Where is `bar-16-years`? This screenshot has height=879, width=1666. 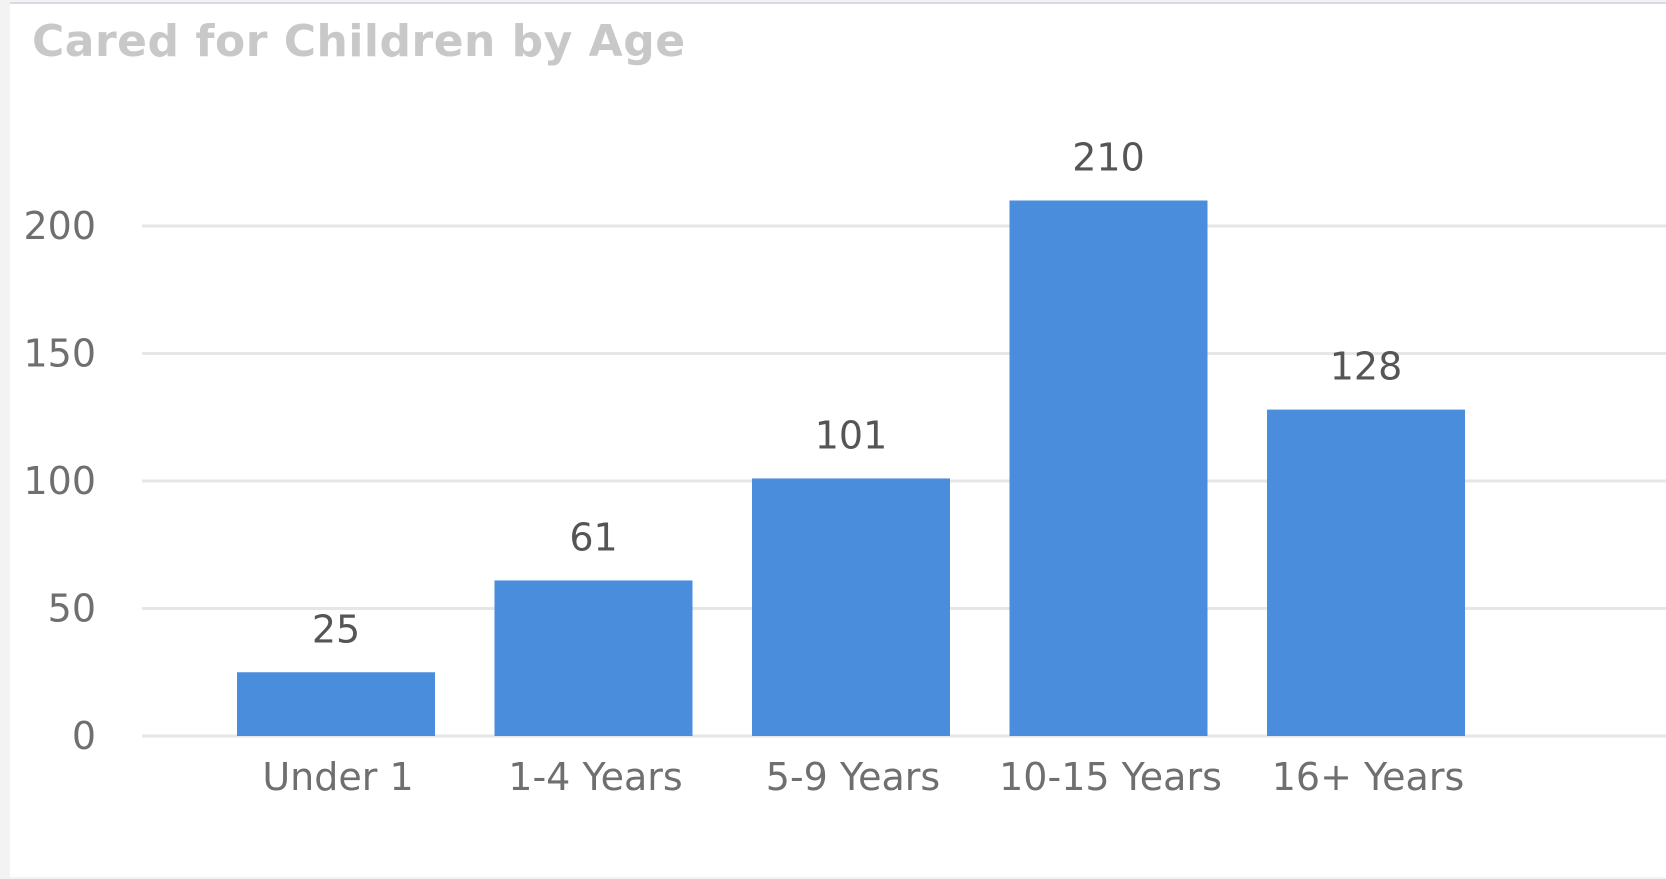 bar-16-years is located at coordinates (1366, 572).